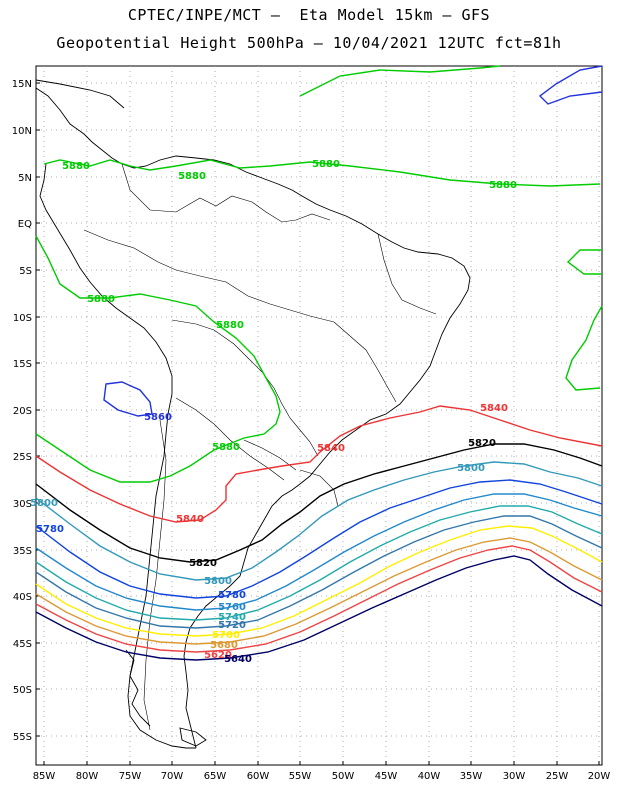 The image size is (618, 800). I want to click on lon-label-65w: 65W, so click(215, 776).